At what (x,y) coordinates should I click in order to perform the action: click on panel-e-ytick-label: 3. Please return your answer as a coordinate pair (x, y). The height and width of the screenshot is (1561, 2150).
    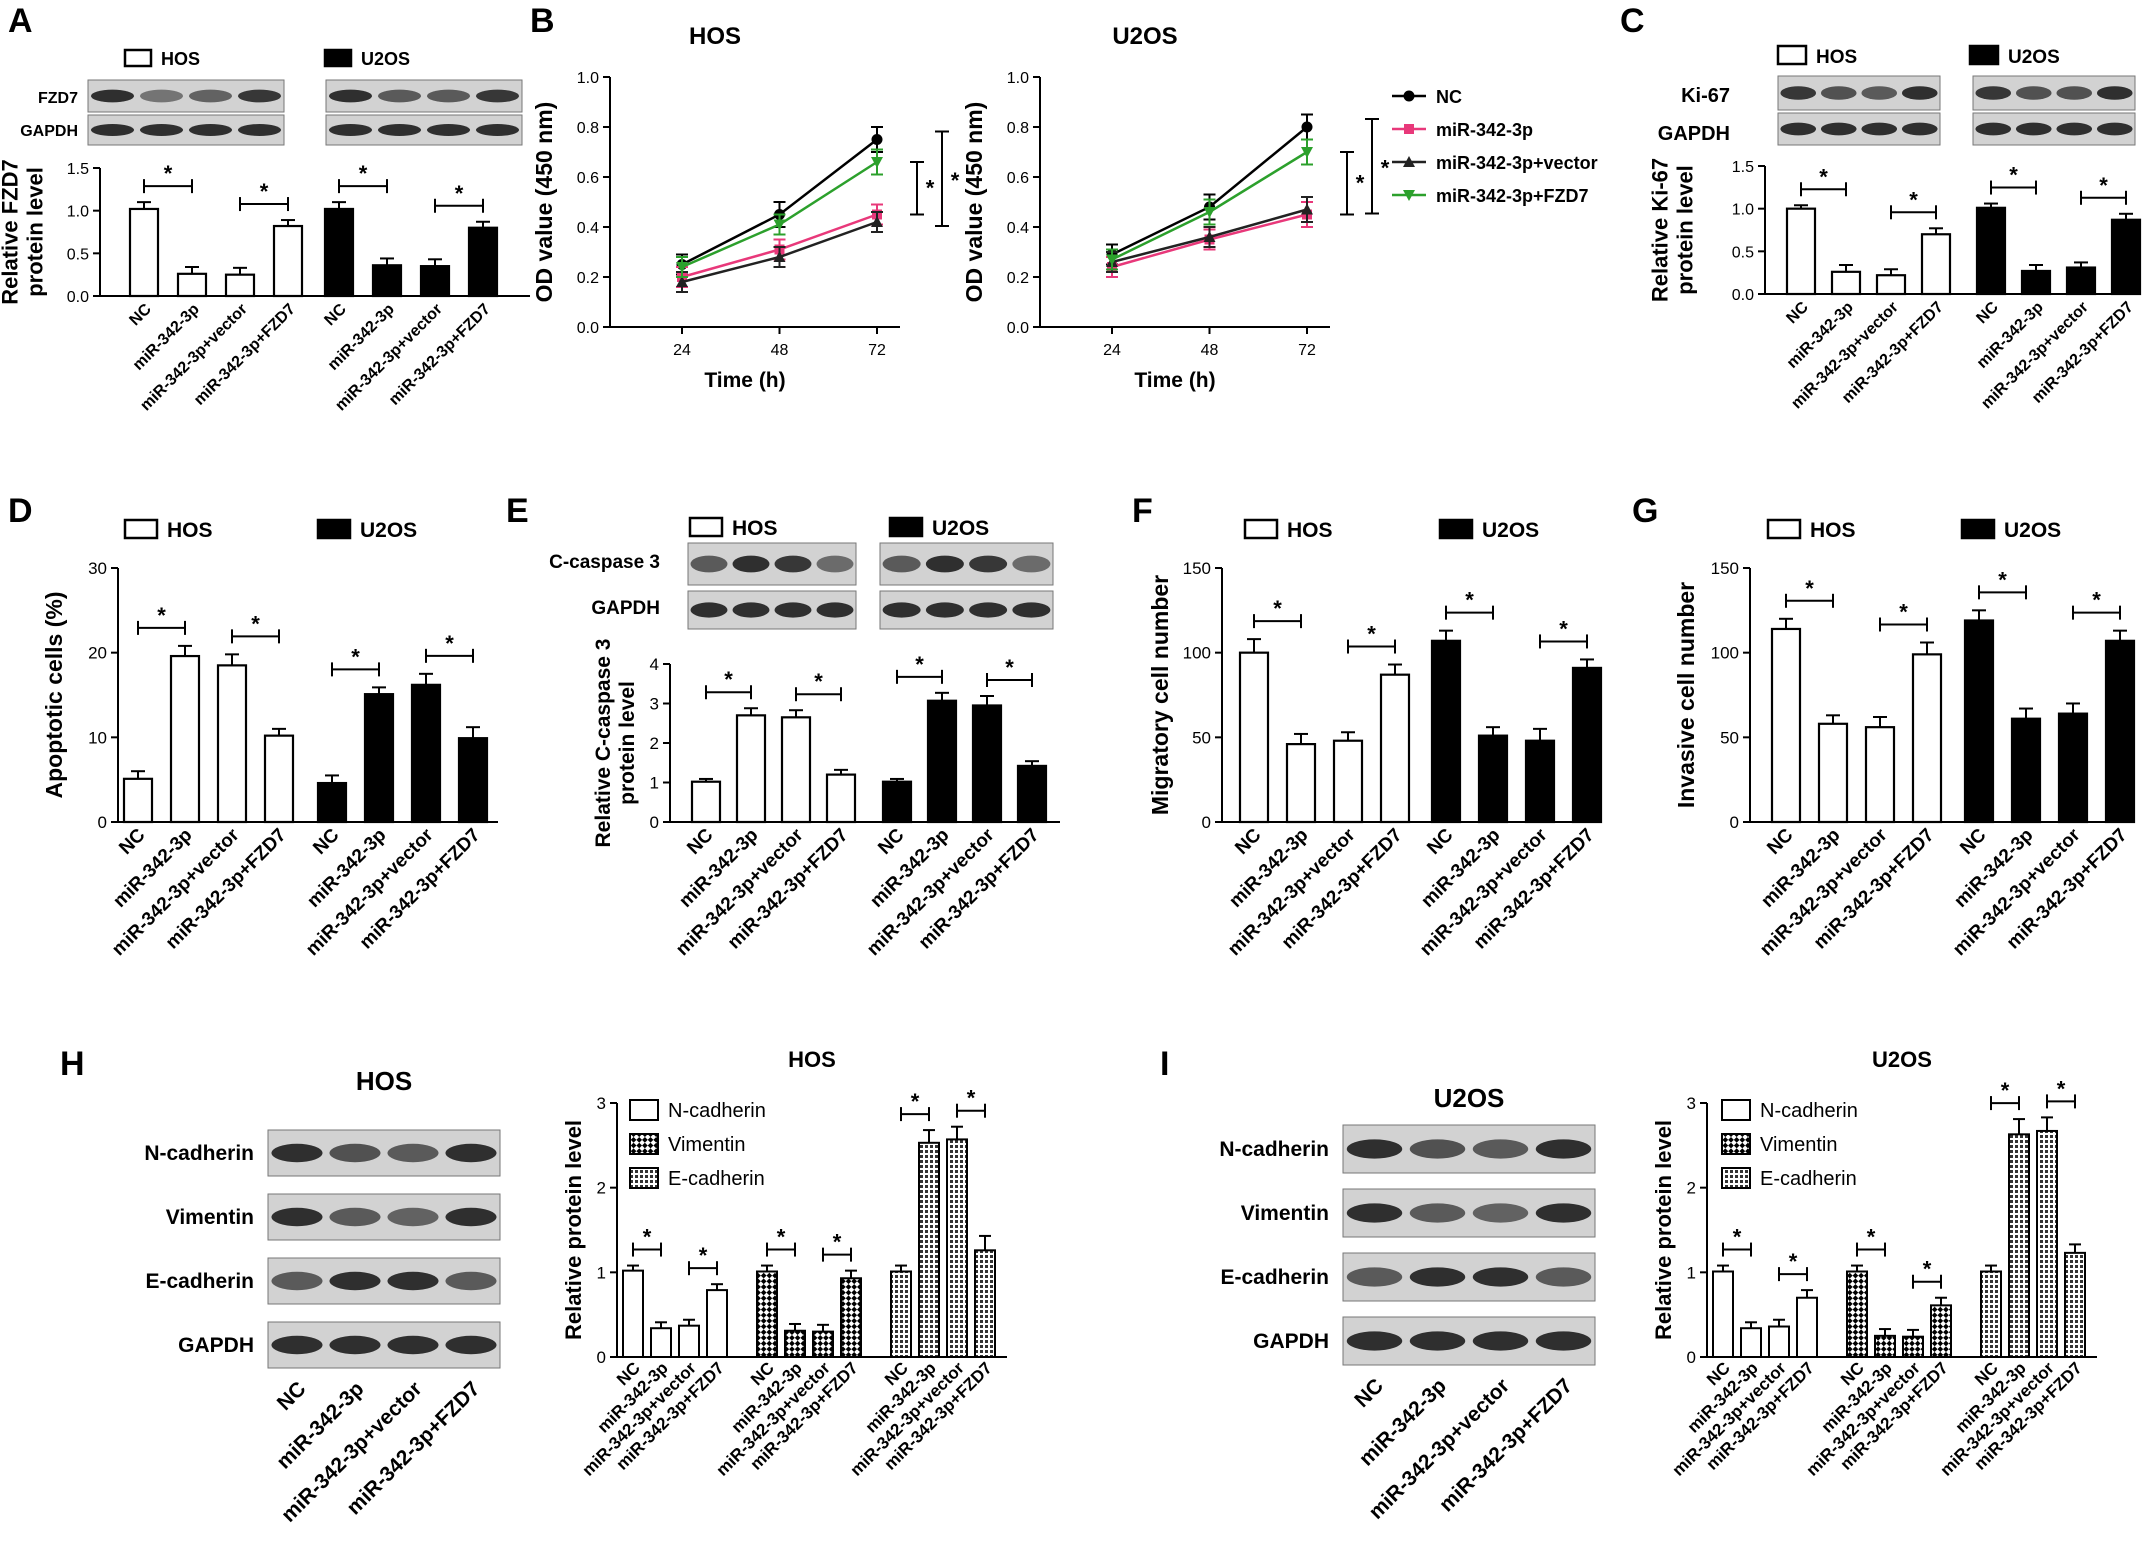
    Looking at the image, I should click on (654, 704).